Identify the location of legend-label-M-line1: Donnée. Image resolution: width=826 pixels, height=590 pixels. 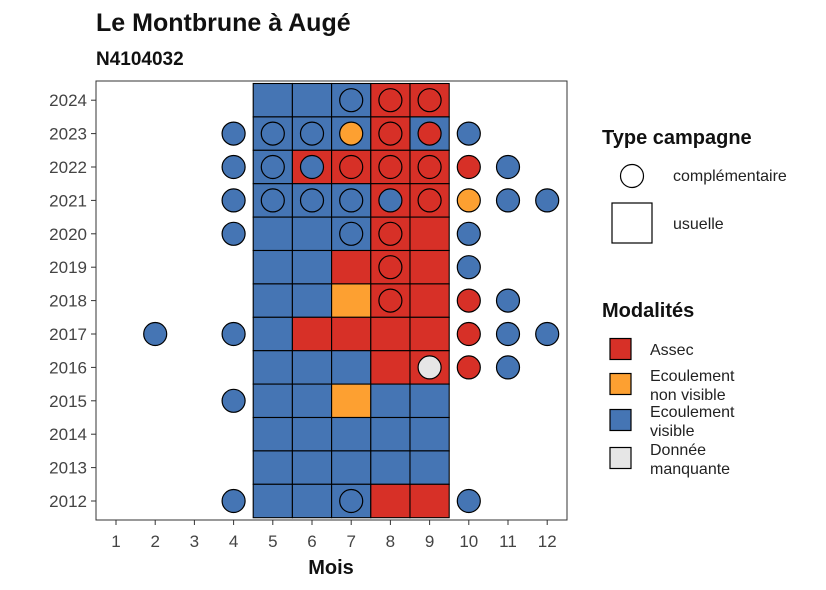
(678, 450).